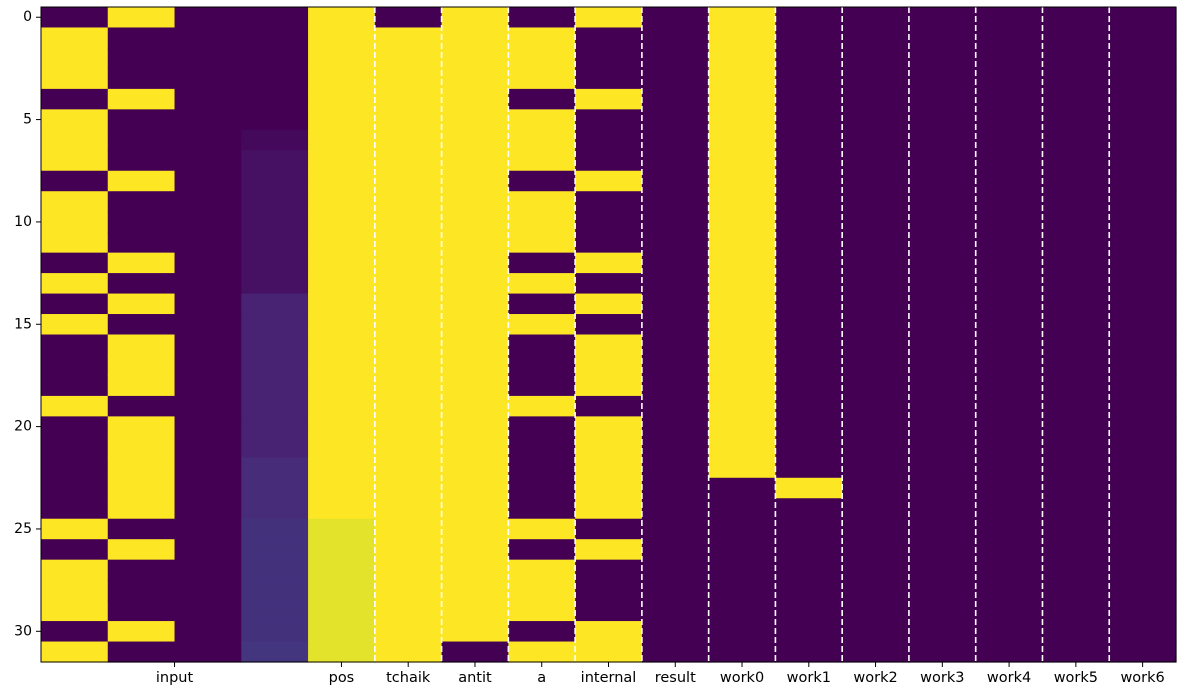 The height and width of the screenshot is (692, 1200). I want to click on x-tick-label: work3, so click(942, 678).